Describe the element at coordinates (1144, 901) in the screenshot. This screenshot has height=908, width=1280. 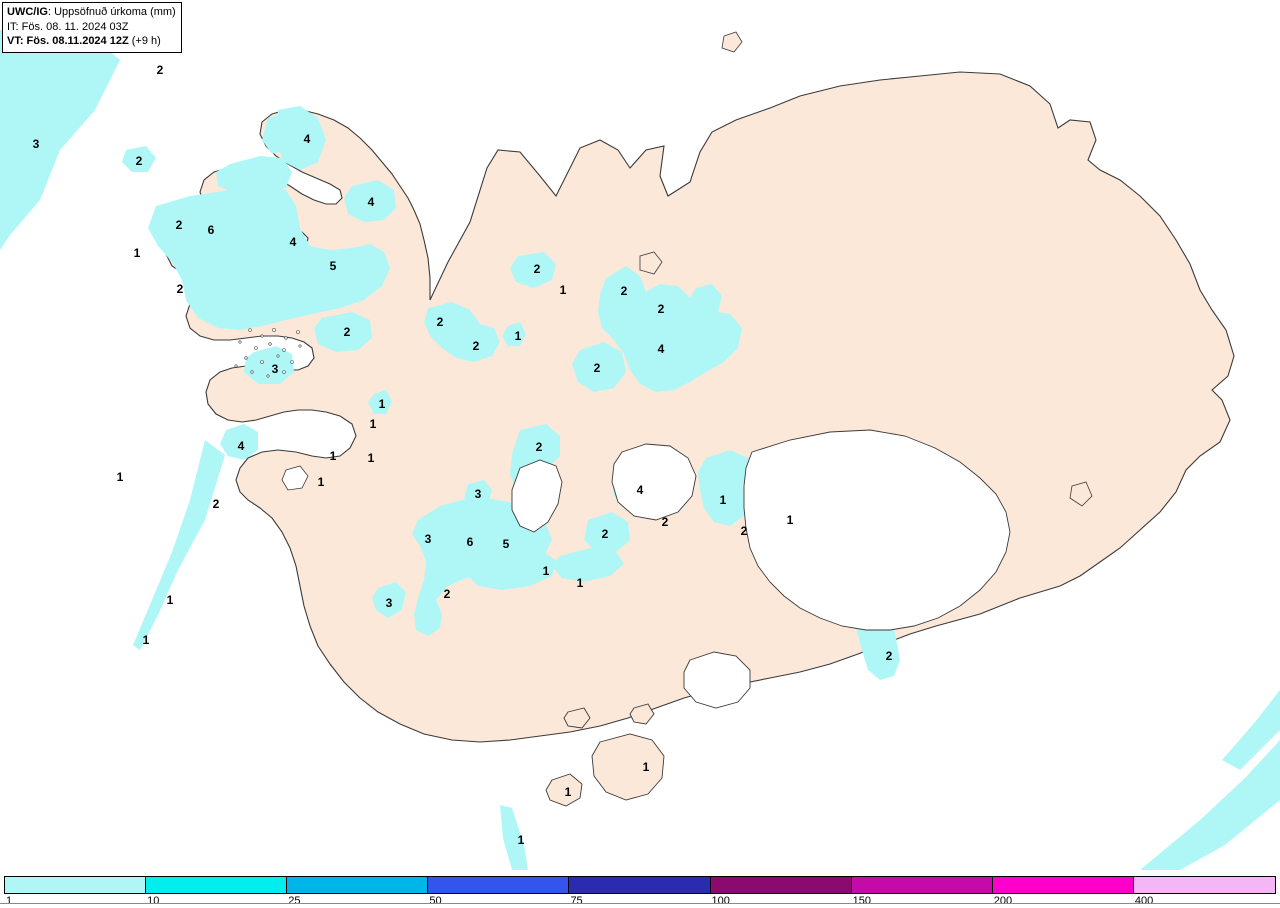
I see `legend-tick-400: 400` at that location.